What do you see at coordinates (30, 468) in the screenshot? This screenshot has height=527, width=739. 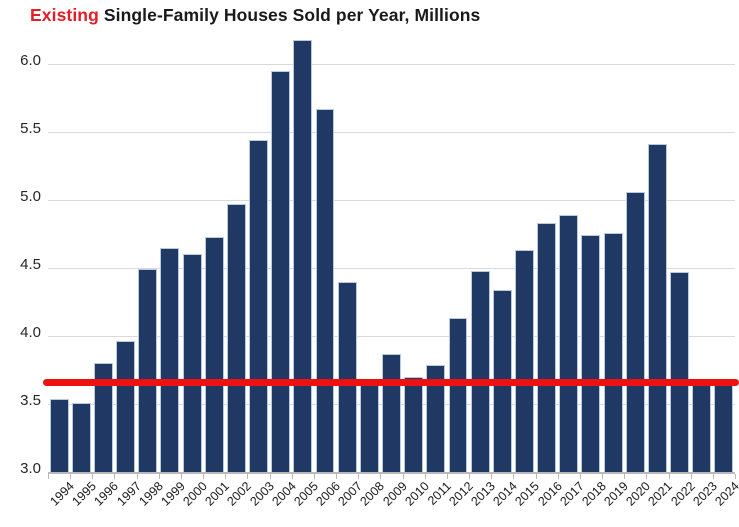 I see `y-tick-label: 3.0` at bounding box center [30, 468].